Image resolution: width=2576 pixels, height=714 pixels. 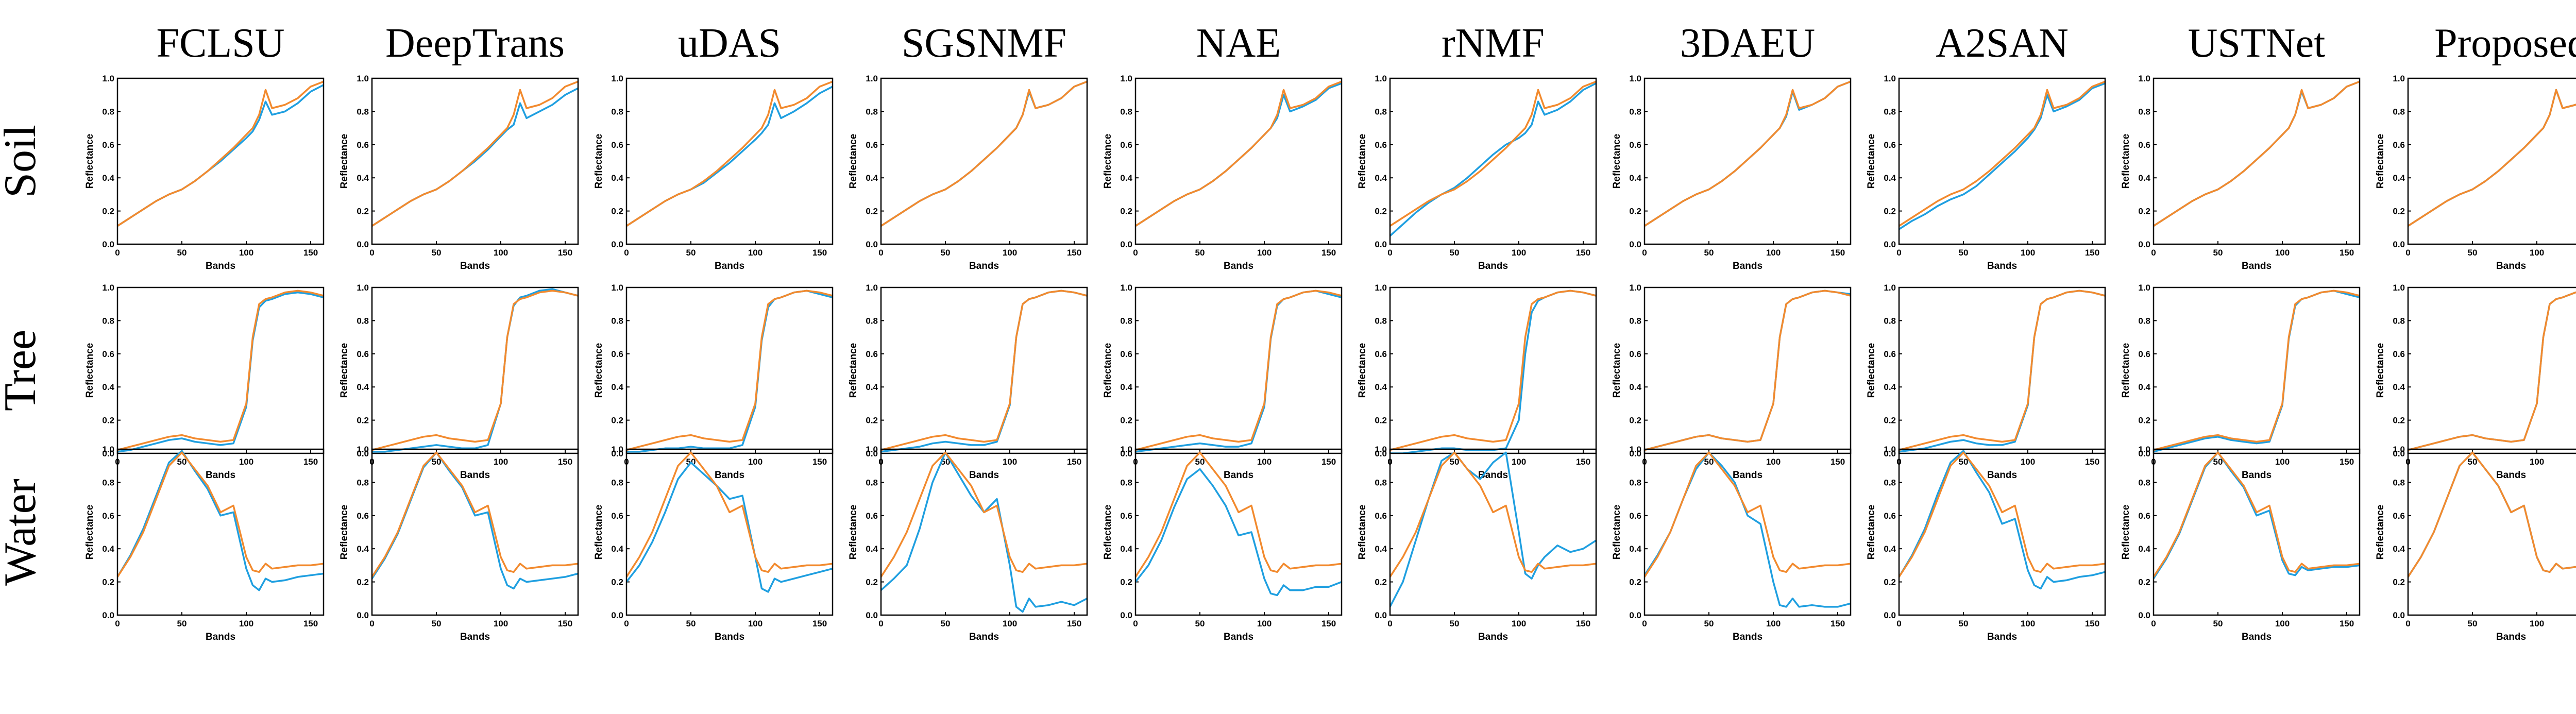 I want to click on endmember-label-water: Water, so click(x=22, y=532).